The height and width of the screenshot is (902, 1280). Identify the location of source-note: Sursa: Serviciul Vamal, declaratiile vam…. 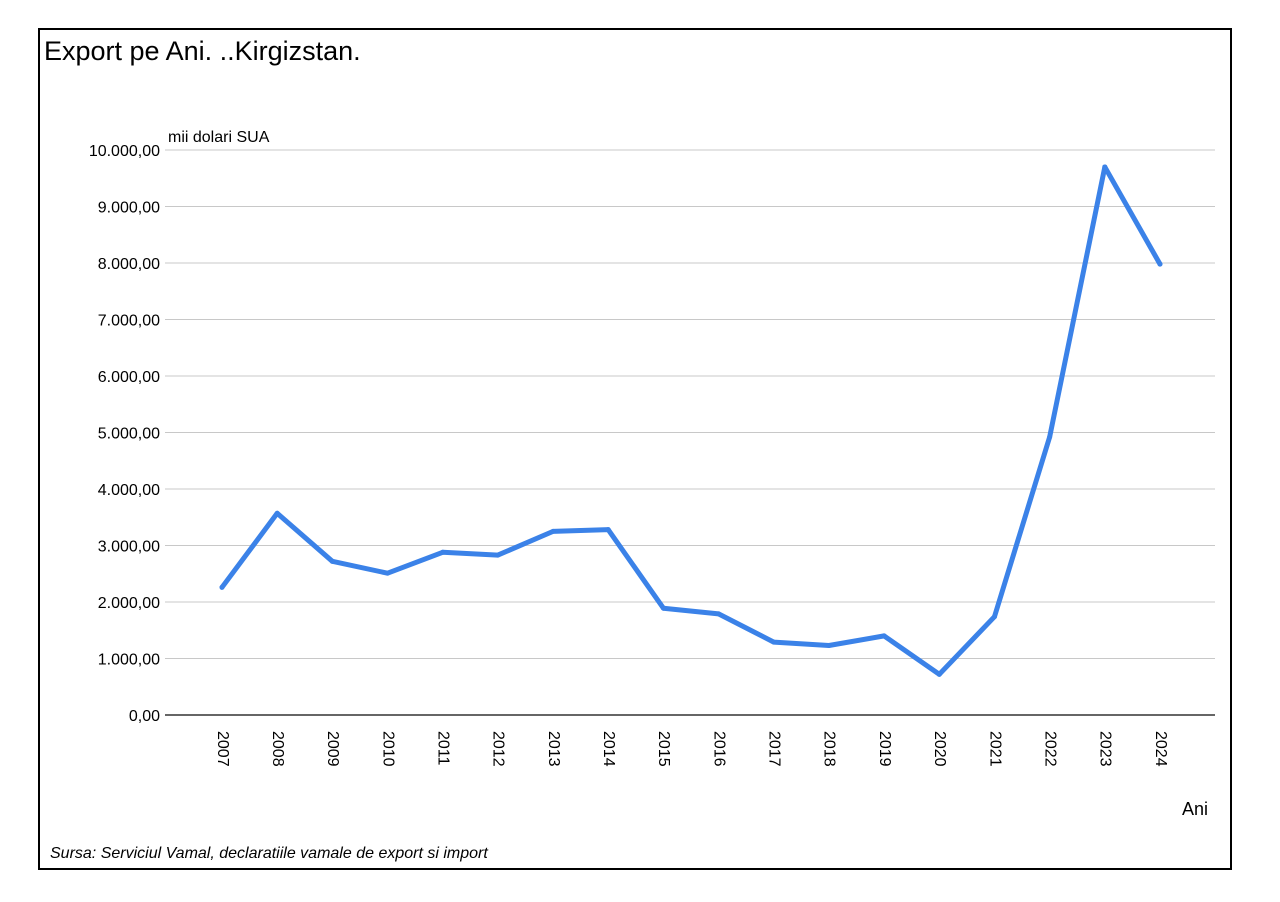
(269, 853).